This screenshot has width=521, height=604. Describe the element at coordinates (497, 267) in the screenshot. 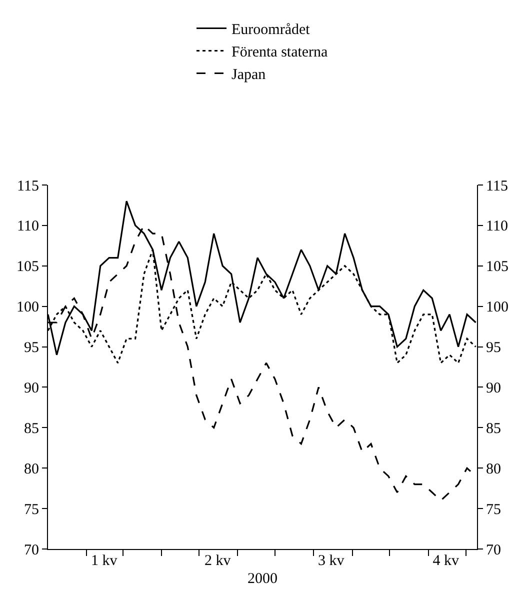

I see `y2-tick-label: 105` at that location.